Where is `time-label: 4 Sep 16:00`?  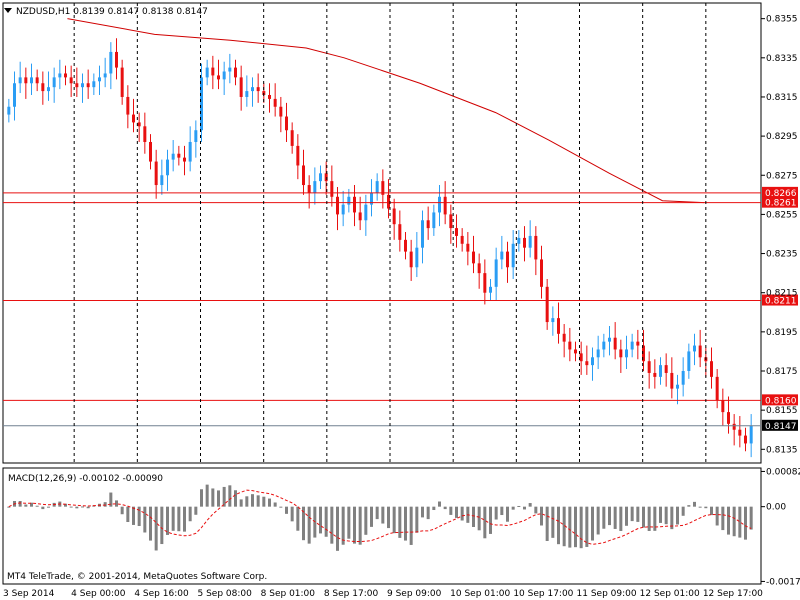 time-label: 4 Sep 16:00 is located at coordinates (161, 594).